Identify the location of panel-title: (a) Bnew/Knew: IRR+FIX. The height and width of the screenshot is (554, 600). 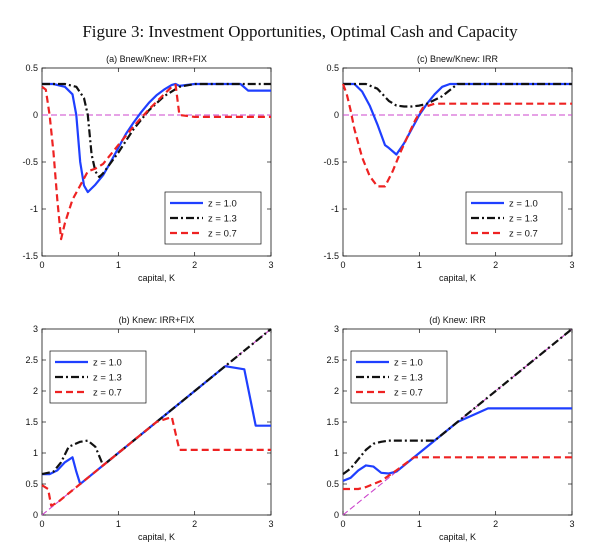
(156, 59).